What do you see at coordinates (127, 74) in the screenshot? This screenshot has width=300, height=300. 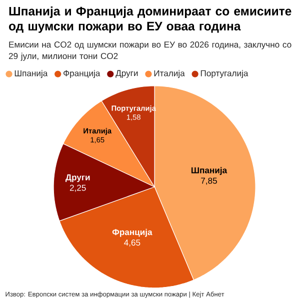 I see `legend-label: Други` at bounding box center [127, 74].